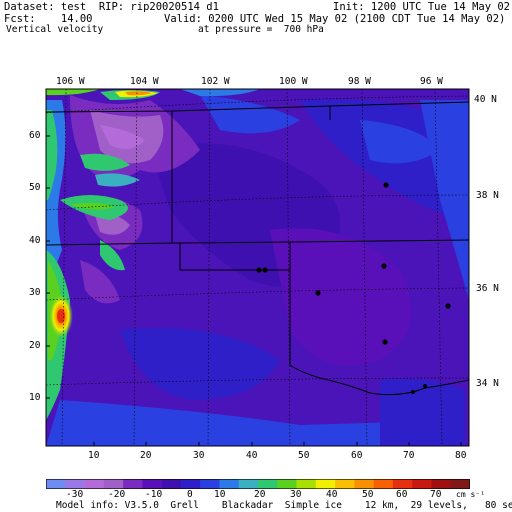 Image resolution: width=512 pixels, height=512 pixels. Describe the element at coordinates (487, 288) in the screenshot. I see `lat-label: 36 N` at that location.